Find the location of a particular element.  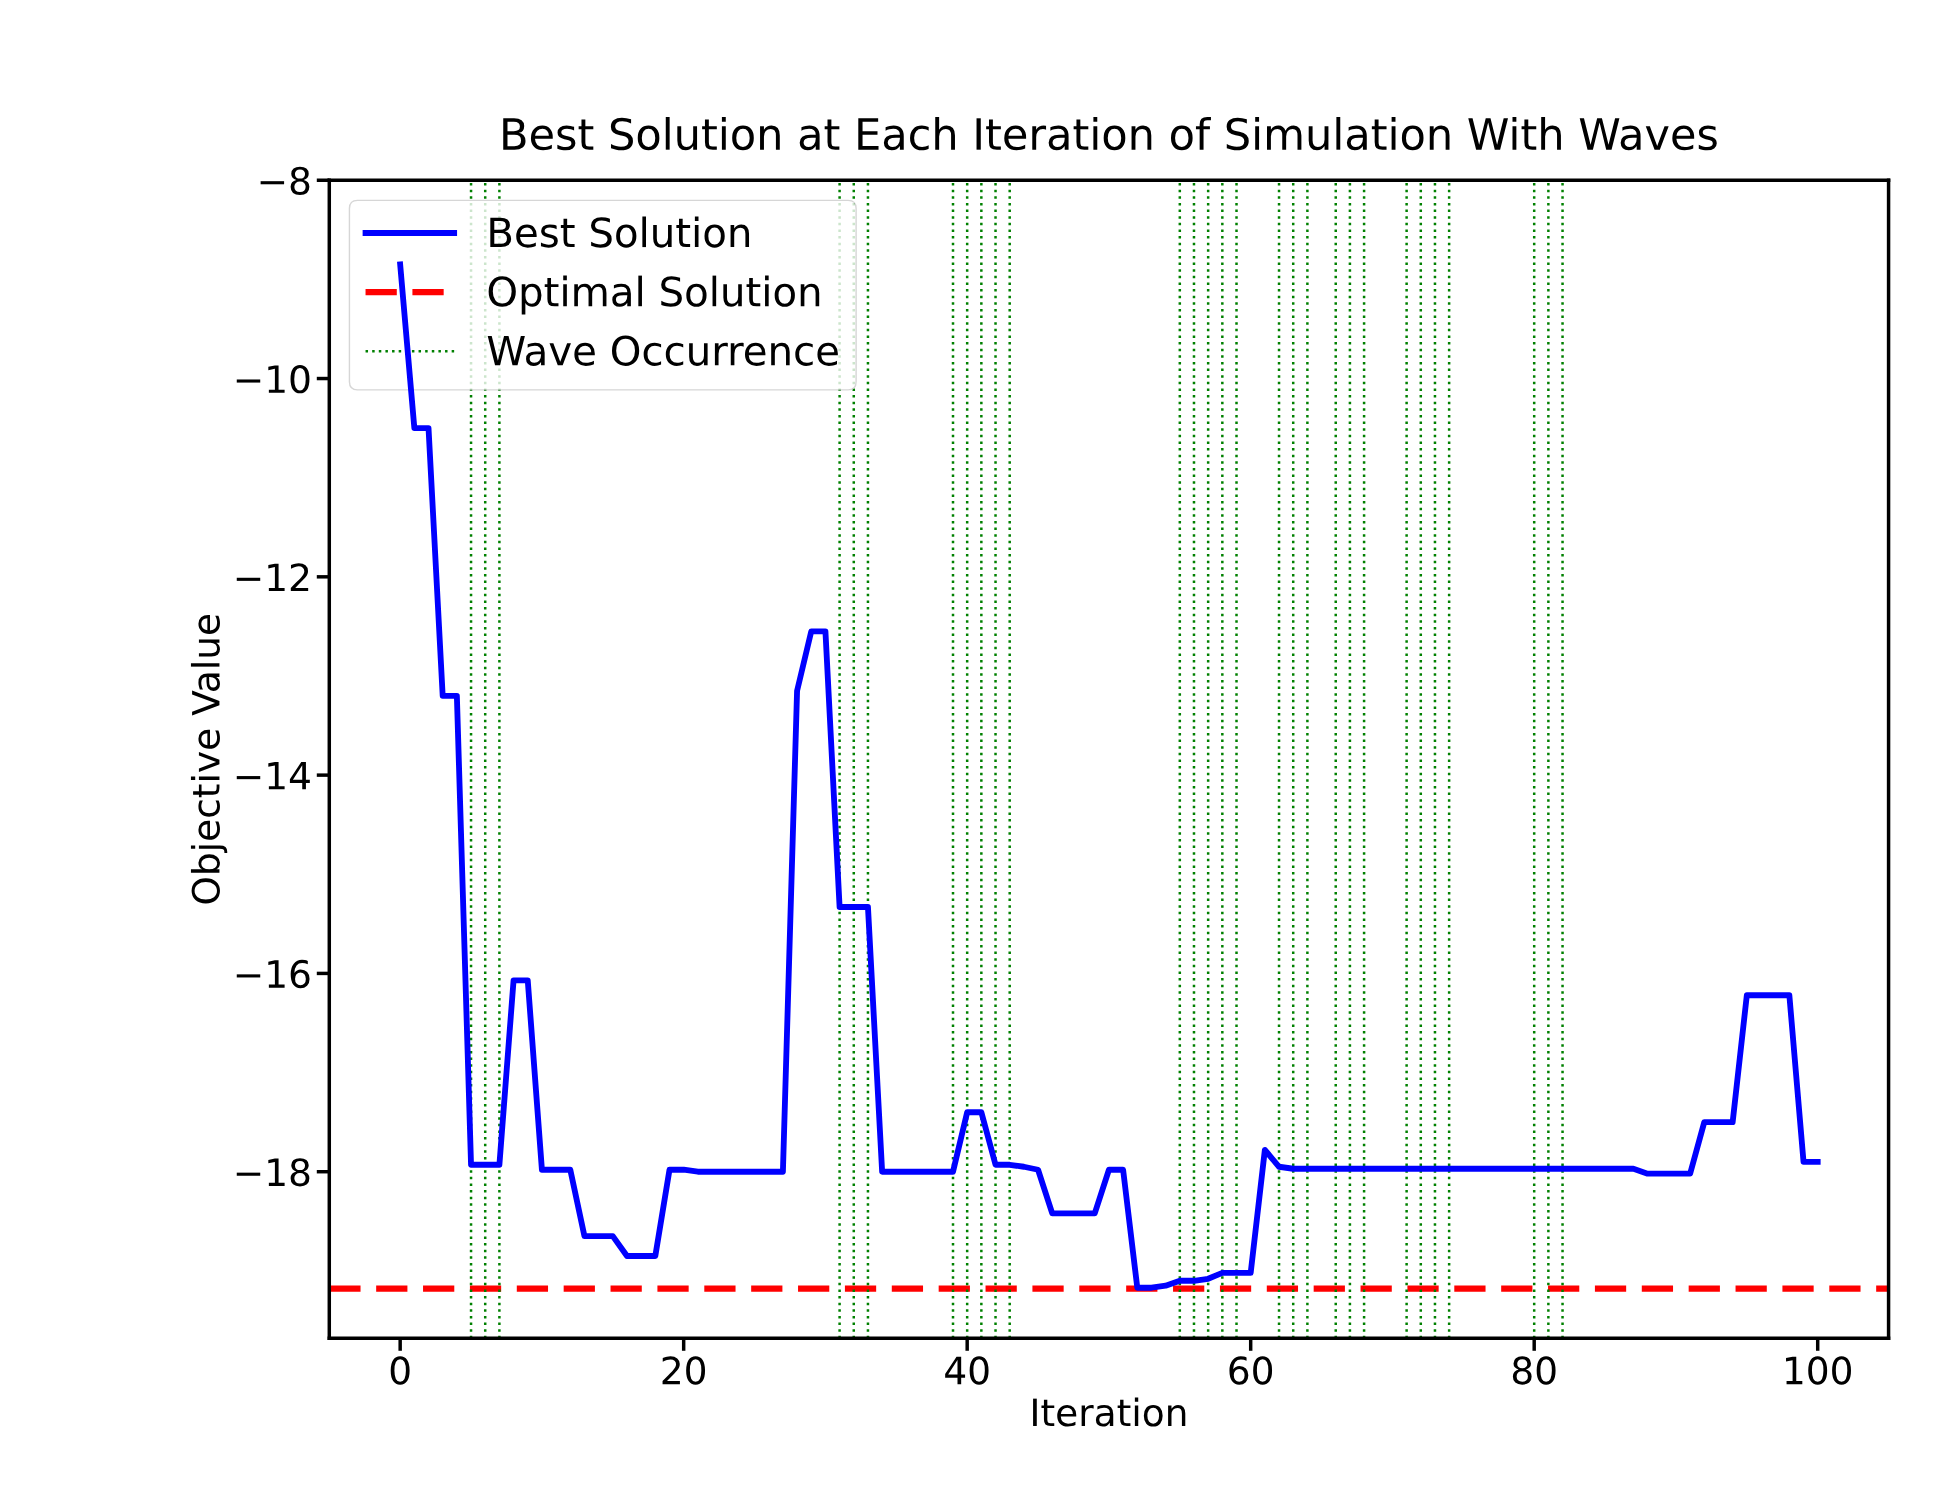

x-tick-label: 100 is located at coordinates (1818, 1370).